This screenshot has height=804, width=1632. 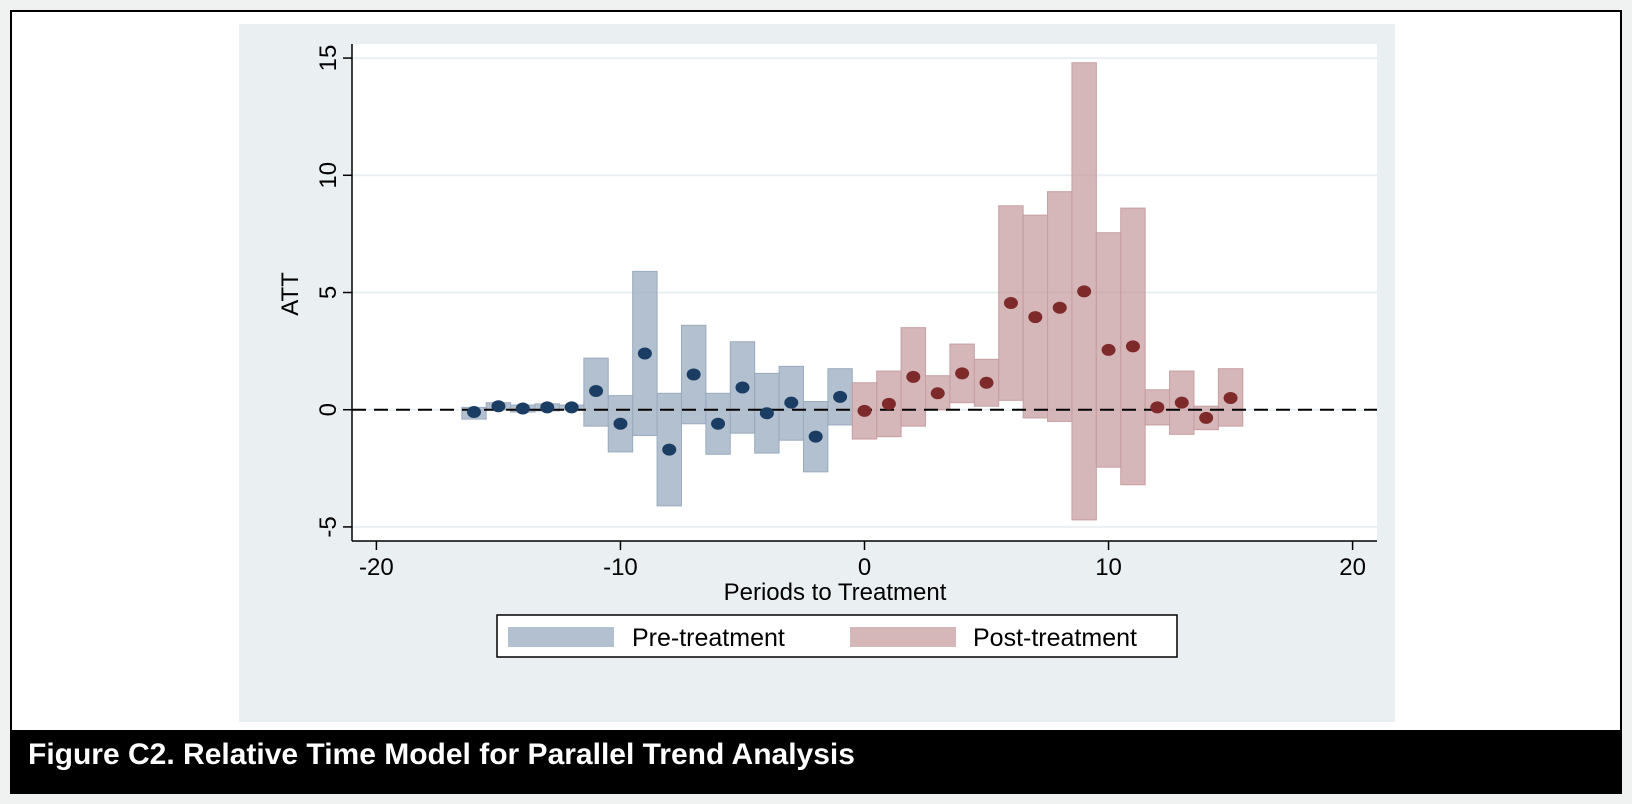 What do you see at coordinates (1352, 567) in the screenshot?
I see `x-tick-label: 20` at bounding box center [1352, 567].